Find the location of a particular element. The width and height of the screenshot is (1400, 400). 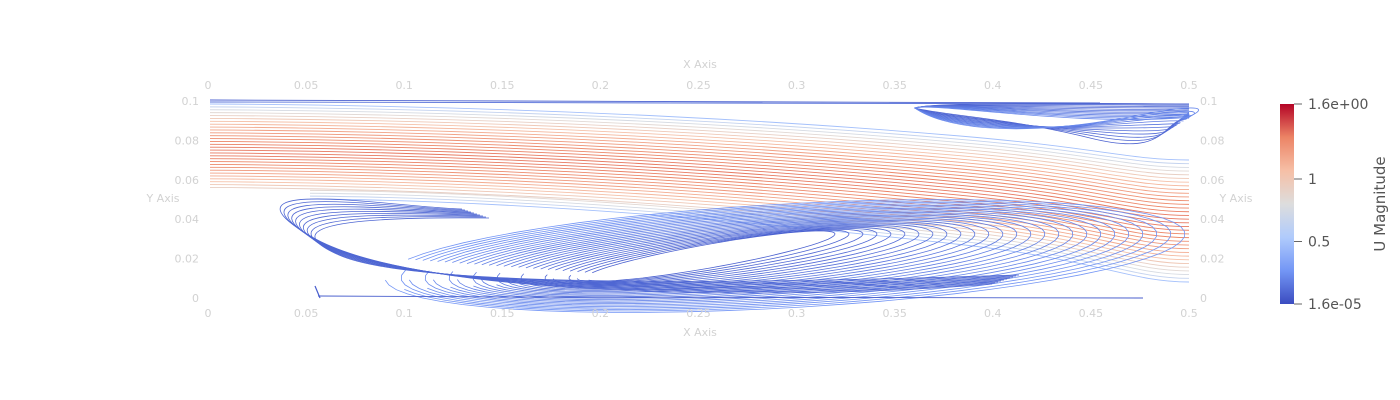

colorbar-ticks: 1.6e+00 1 0.5 1.6e-05 is located at coordinates (1331, 205).